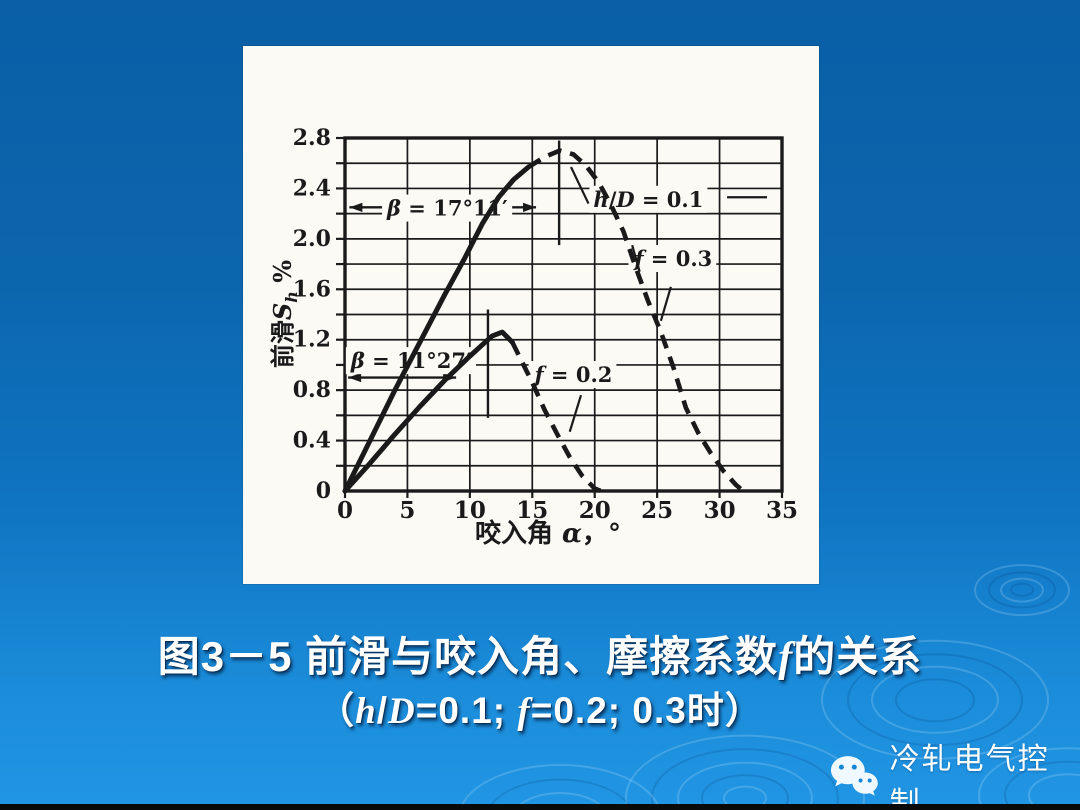 Image resolution: width=1080 pixels, height=810 pixels. Describe the element at coordinates (407, 510) in the screenshot. I see `svg-text: 5` at that location.